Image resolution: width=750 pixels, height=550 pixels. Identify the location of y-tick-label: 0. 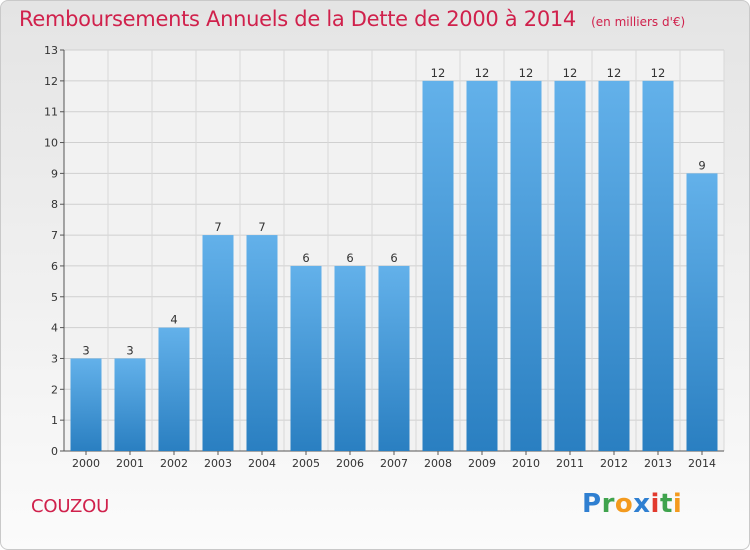
(54, 451).